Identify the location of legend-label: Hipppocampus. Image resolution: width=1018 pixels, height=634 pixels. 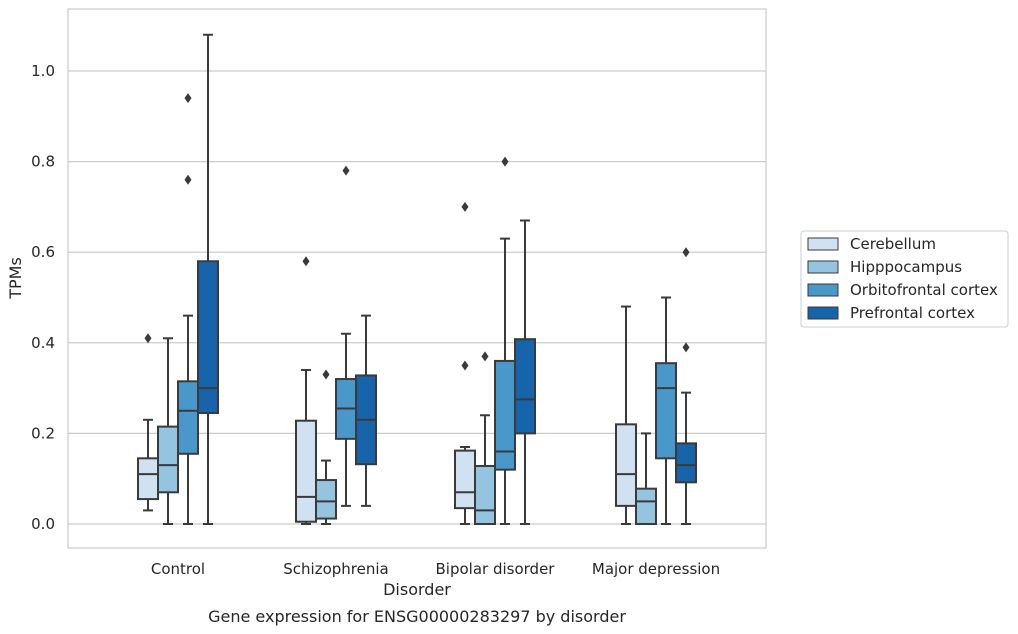
(906, 267).